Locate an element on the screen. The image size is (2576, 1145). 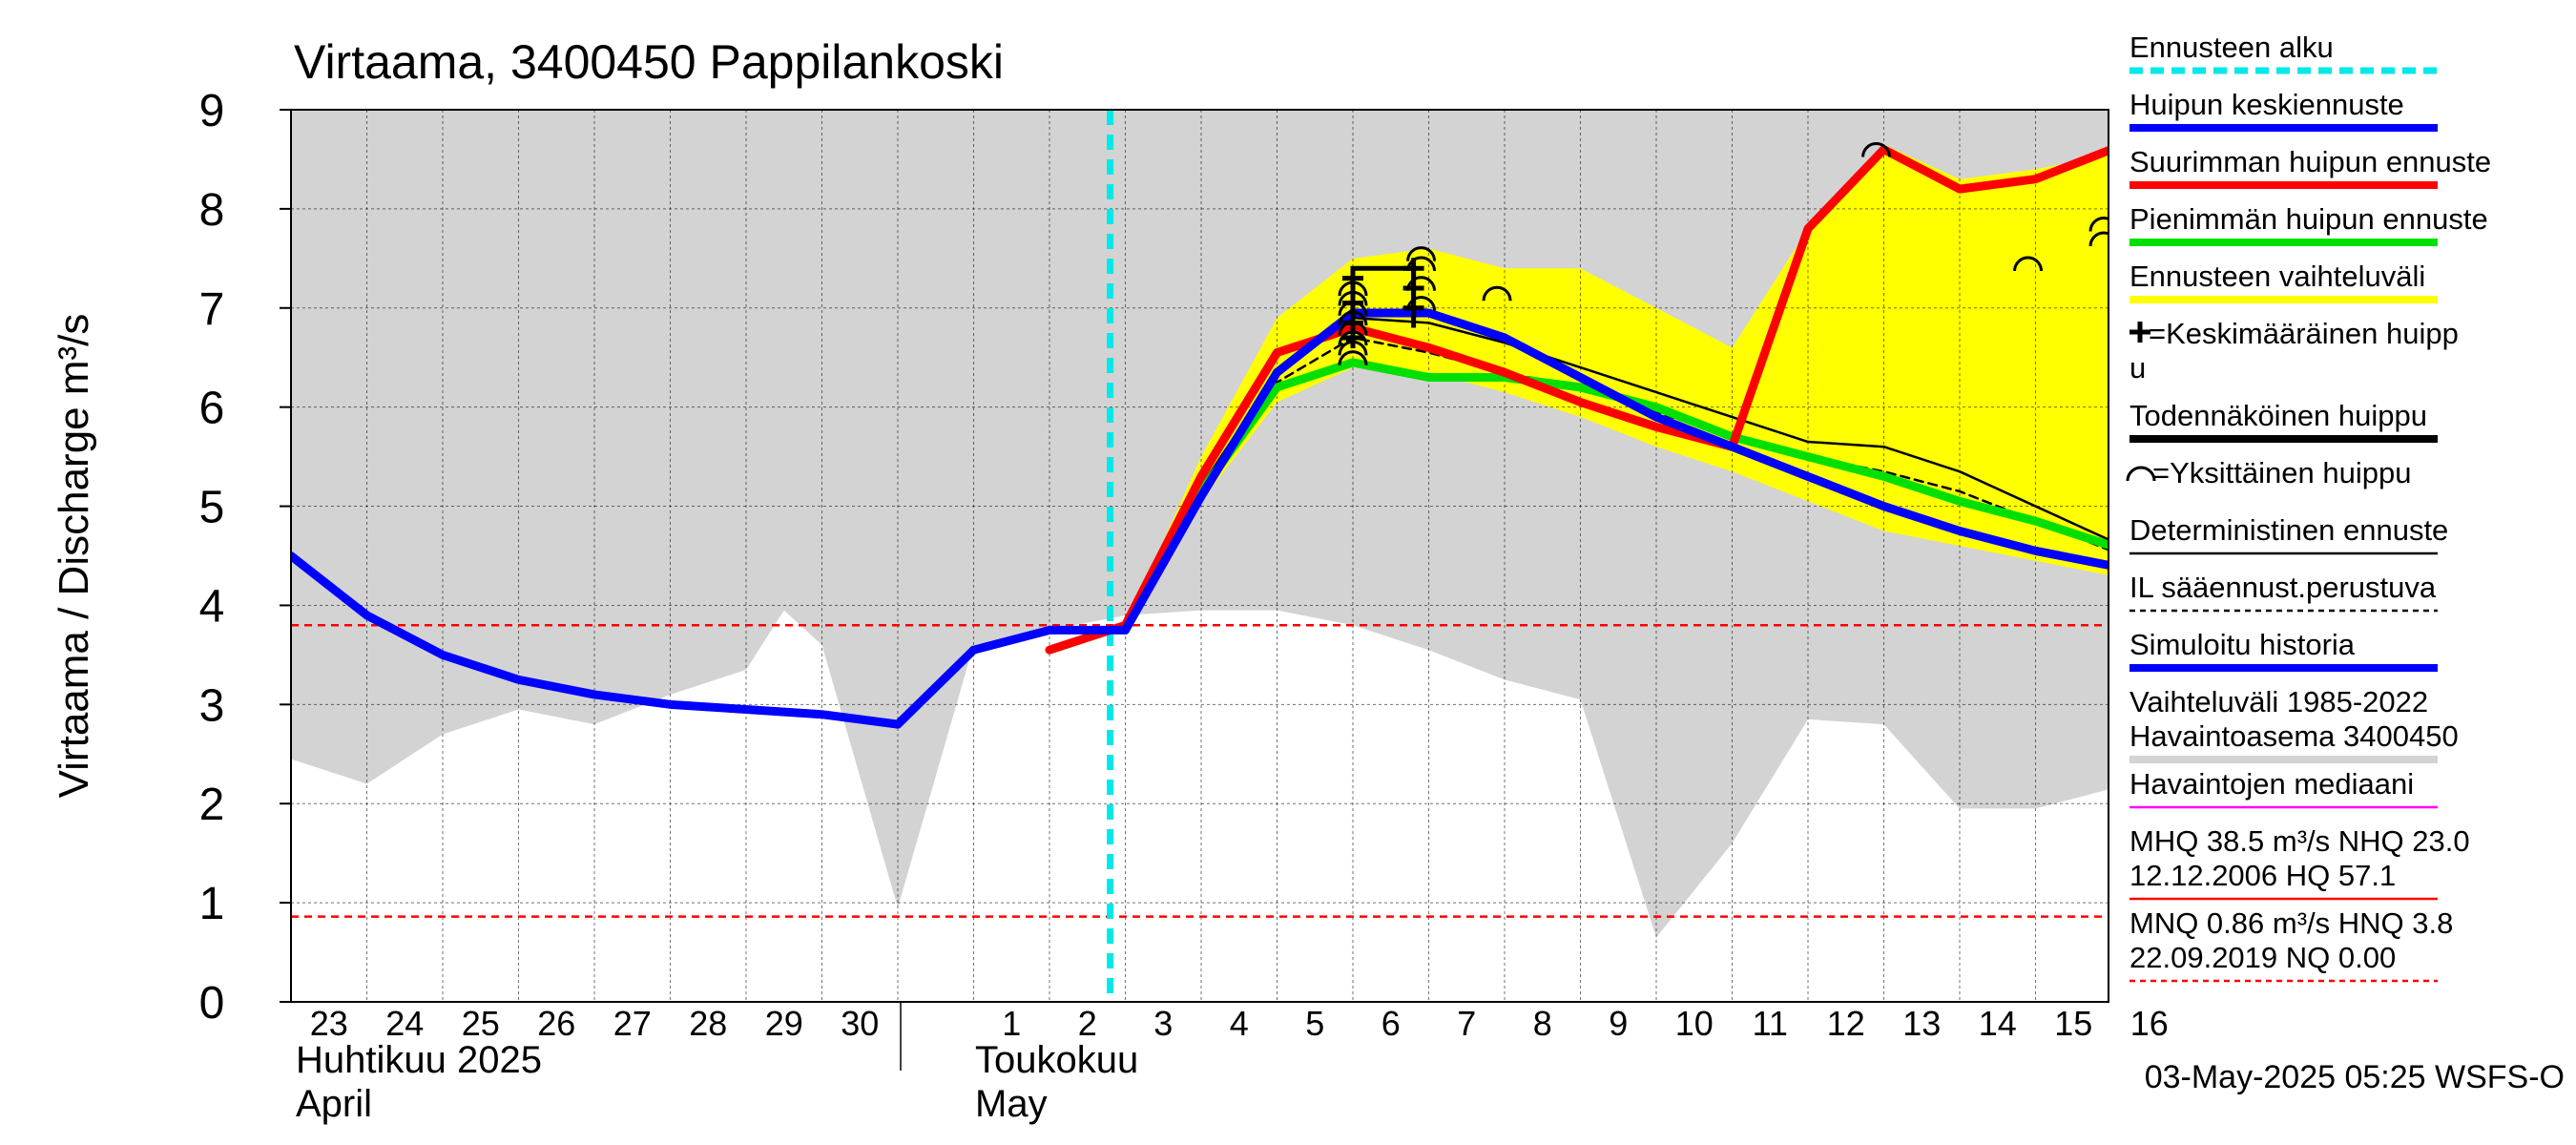
legend-label: Todennäköinen huippu is located at coordinates (2278, 416).